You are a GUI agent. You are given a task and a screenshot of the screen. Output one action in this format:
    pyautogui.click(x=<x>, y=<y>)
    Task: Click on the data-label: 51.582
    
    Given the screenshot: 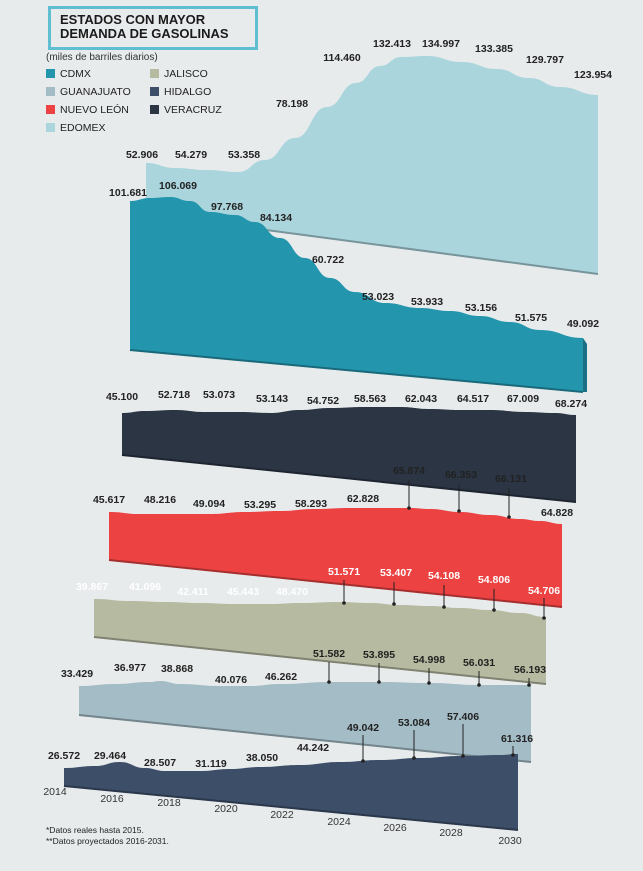 What is the action you would take?
    pyautogui.click(x=329, y=654)
    